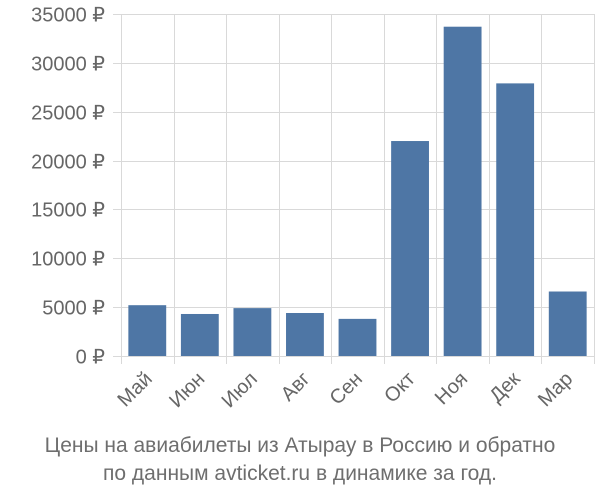 The image size is (600, 500). I want to click on x-tick-label: Сен, so click(346, 388).